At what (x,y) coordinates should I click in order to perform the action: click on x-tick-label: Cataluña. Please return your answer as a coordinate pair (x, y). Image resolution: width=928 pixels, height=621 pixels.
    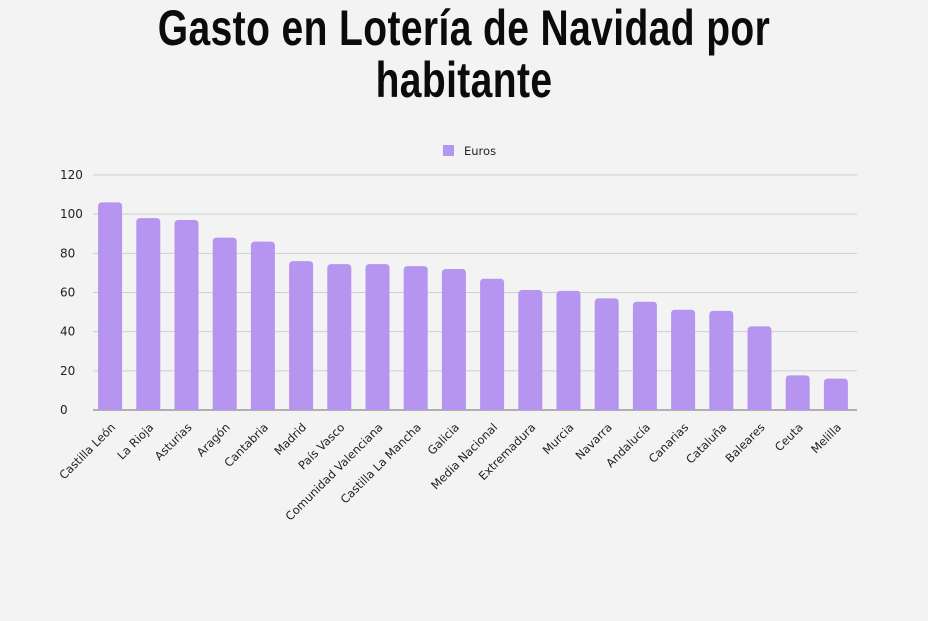
    Looking at the image, I should click on (706, 443).